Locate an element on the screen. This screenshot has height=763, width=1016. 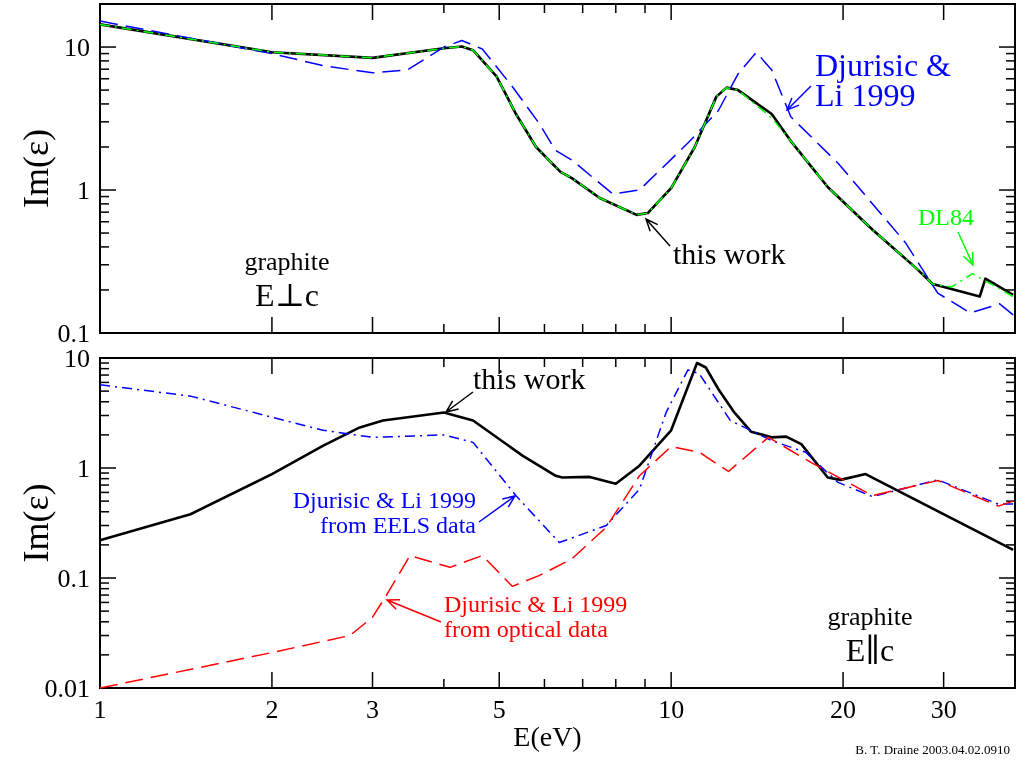
x-axis-title: E(eV) is located at coordinates (547, 736).